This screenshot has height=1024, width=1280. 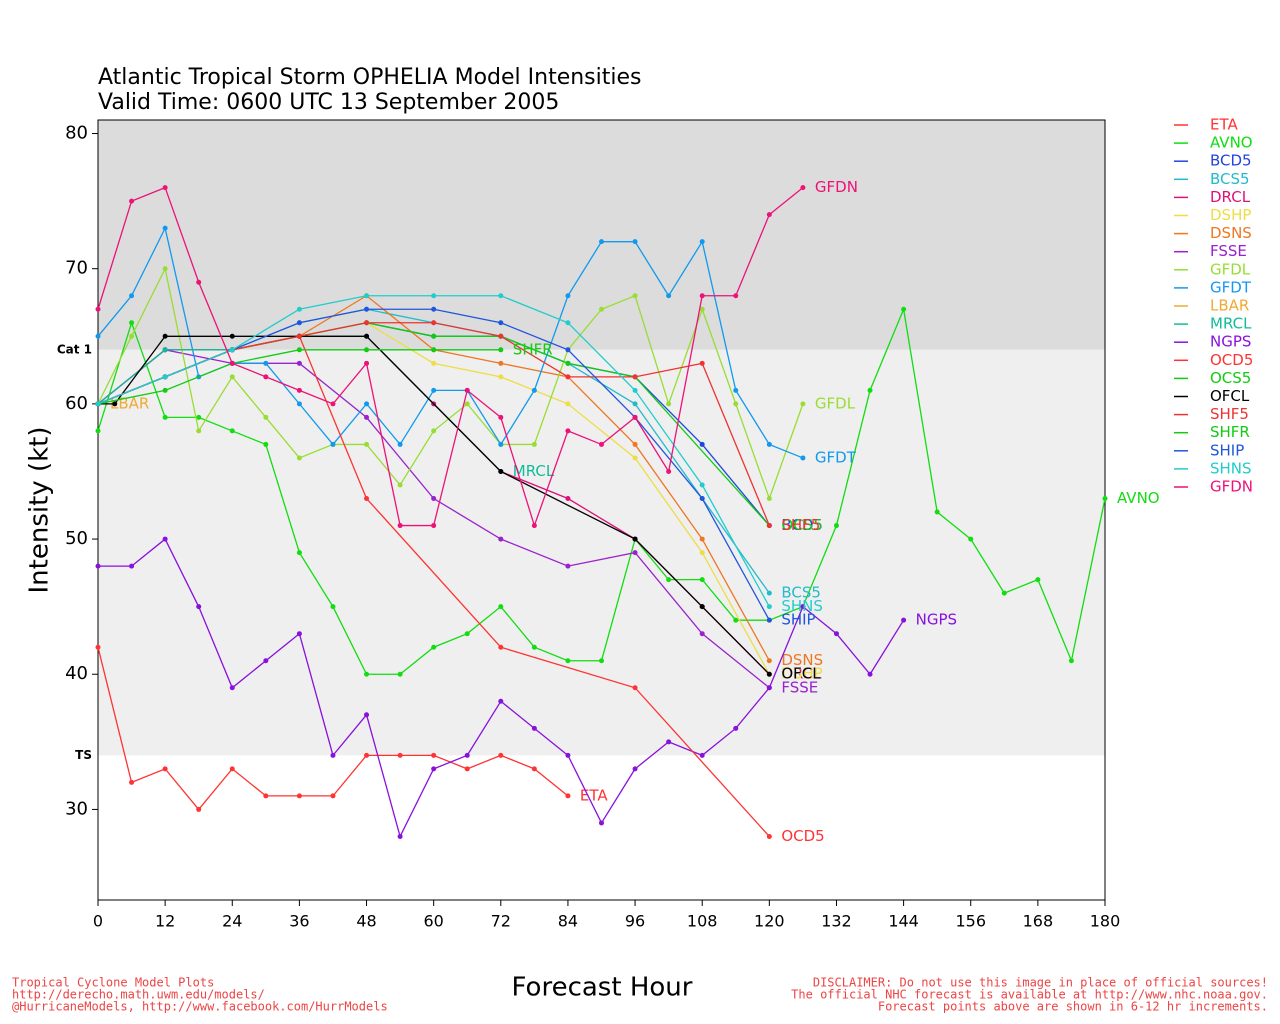 What do you see at coordinates (1231, 324) in the screenshot?
I see `legend-label: MRCL` at bounding box center [1231, 324].